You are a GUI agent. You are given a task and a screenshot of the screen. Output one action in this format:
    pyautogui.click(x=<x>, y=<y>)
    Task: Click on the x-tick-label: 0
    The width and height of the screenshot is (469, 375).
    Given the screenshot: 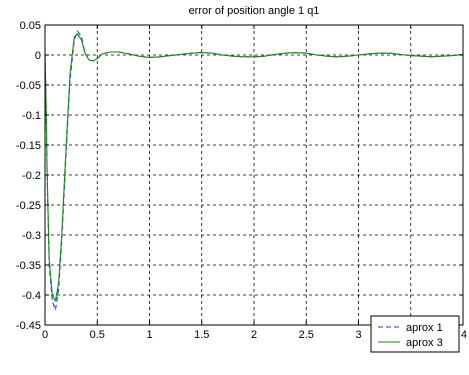 What is the action you would take?
    pyautogui.click(x=45, y=335)
    